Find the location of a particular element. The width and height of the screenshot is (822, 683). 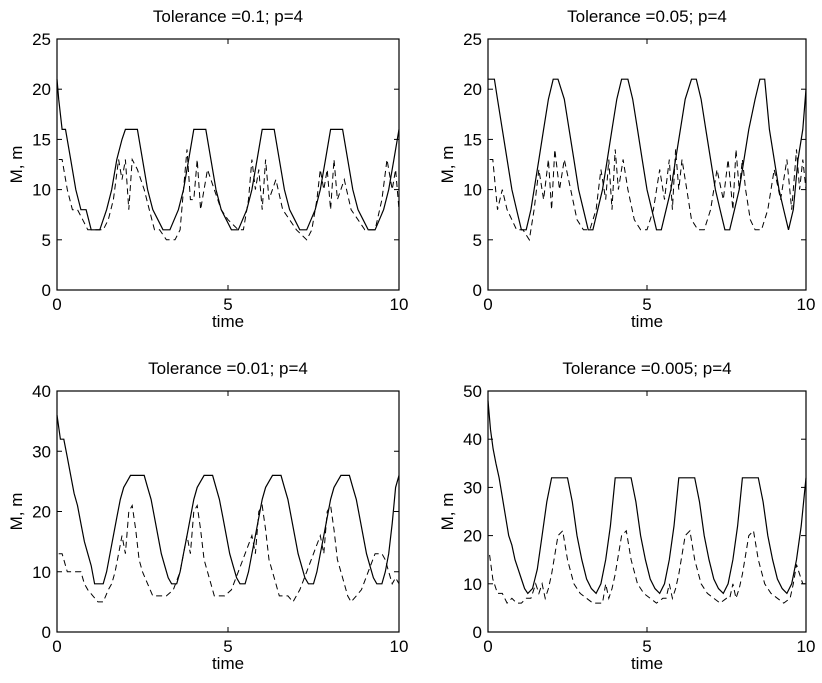

plot-title: Tolerance =0.01; p=4 is located at coordinates (228, 368).